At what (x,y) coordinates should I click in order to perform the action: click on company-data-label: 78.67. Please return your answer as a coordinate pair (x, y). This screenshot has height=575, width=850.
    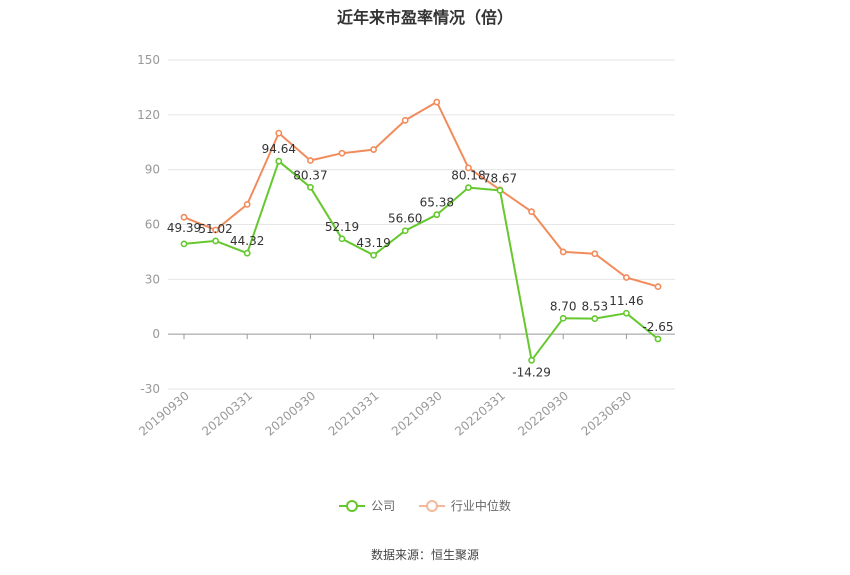
    Looking at the image, I should click on (500, 178).